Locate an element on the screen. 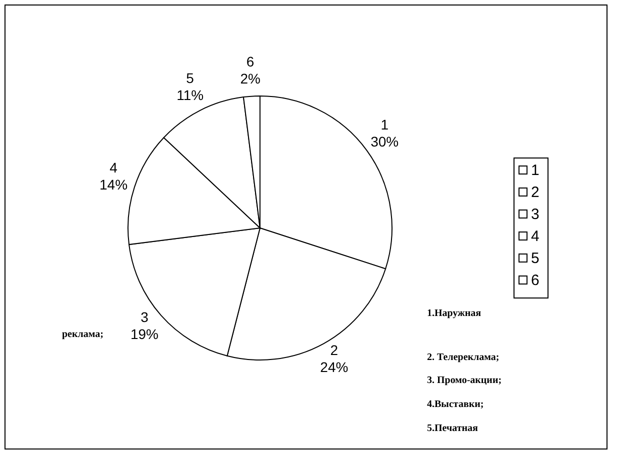 The width and height of the screenshot is (624, 452). slice-label: 1 is located at coordinates (384, 124).